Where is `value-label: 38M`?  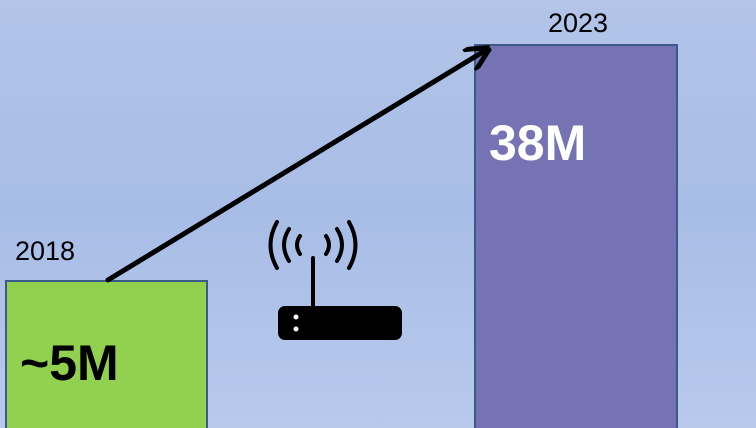
value-label: 38M is located at coordinates (537, 143).